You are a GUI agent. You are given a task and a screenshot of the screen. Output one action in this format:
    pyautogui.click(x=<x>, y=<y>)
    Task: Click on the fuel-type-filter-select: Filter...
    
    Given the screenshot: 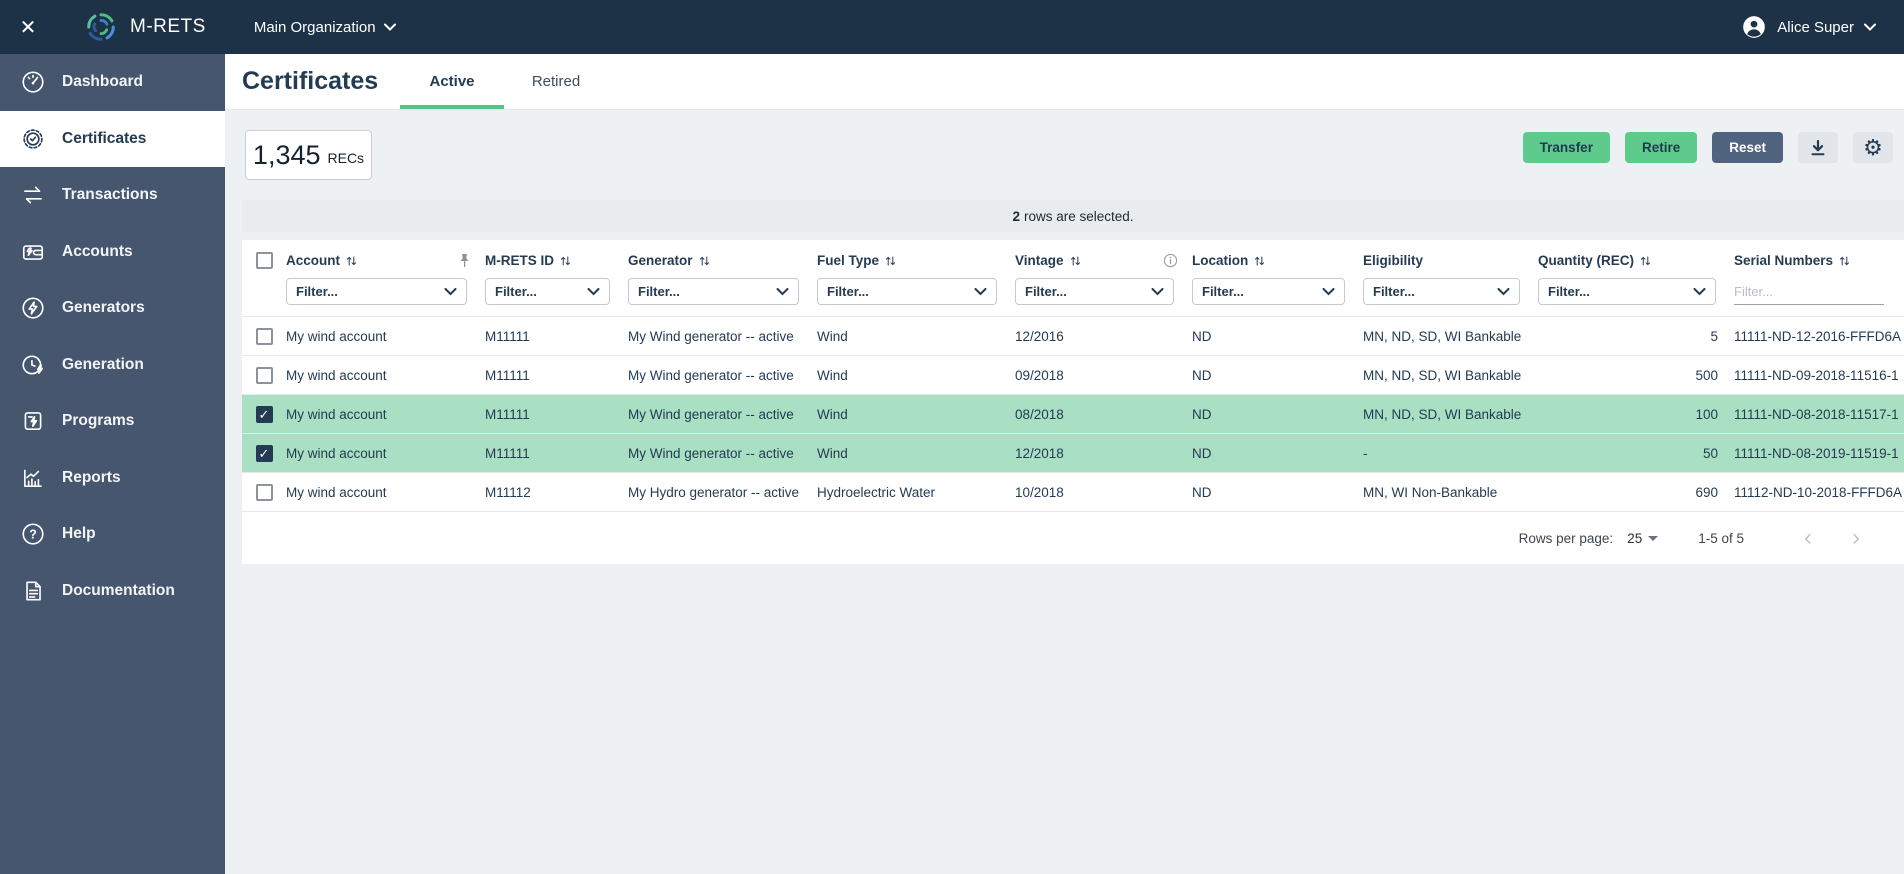 What is the action you would take?
    pyautogui.click(x=907, y=291)
    